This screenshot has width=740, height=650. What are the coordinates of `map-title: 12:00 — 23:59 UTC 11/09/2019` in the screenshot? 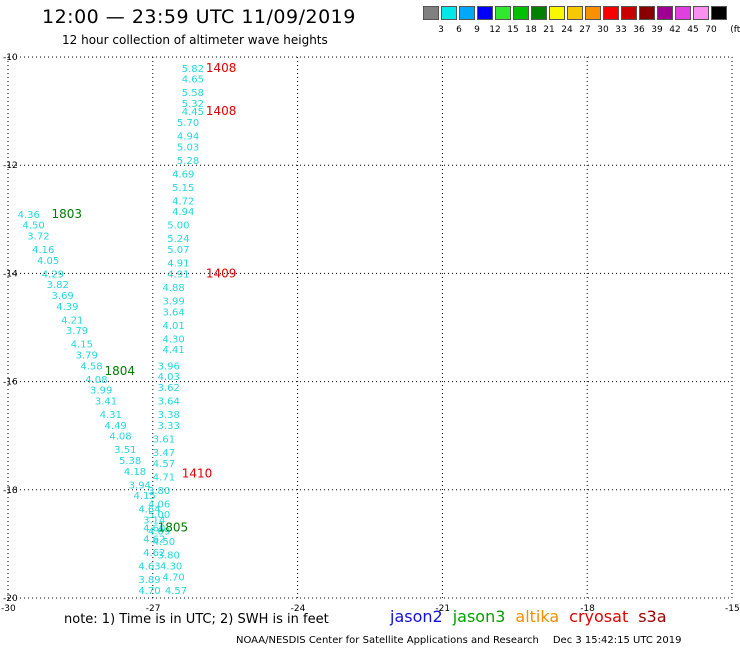 It's located at (199, 17).